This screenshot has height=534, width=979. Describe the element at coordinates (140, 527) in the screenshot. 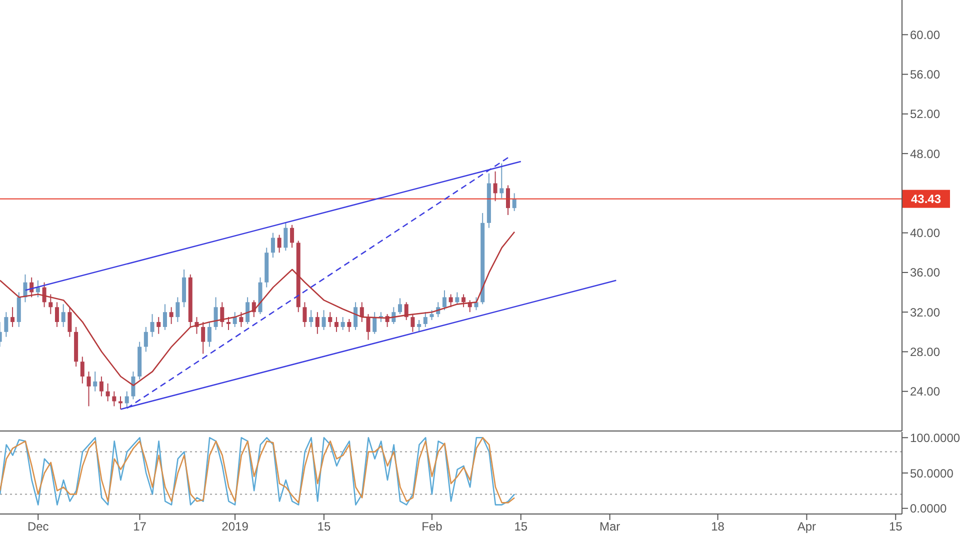

I see `x-tick-label: 17` at that location.